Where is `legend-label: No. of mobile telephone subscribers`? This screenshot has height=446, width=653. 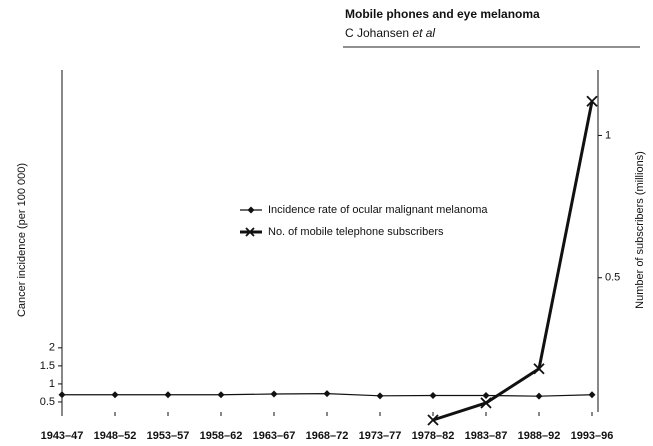 legend-label: No. of mobile telephone subscribers is located at coordinates (356, 232).